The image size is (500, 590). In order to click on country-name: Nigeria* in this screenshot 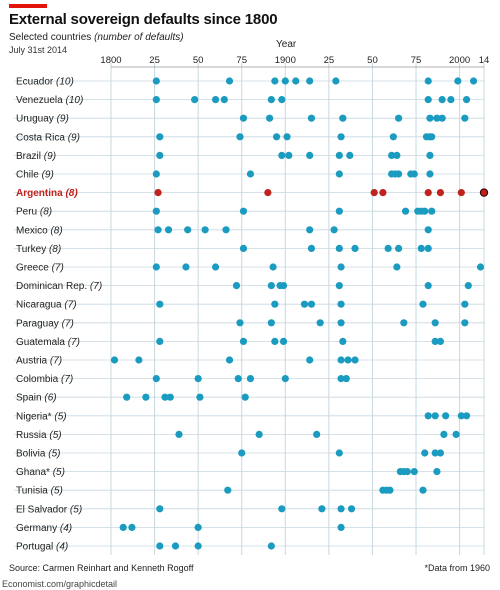, I will do `click(35, 416)`.